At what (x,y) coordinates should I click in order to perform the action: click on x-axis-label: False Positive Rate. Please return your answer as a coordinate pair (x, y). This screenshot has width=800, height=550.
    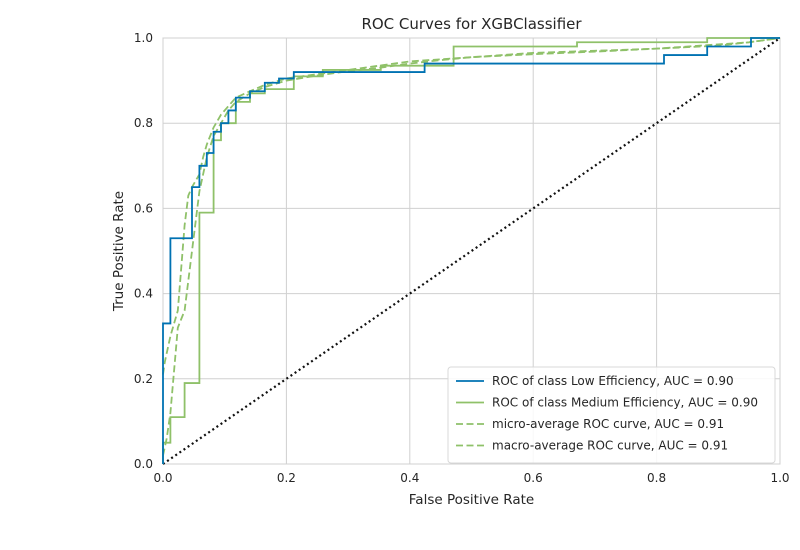
    Looking at the image, I should click on (471, 500).